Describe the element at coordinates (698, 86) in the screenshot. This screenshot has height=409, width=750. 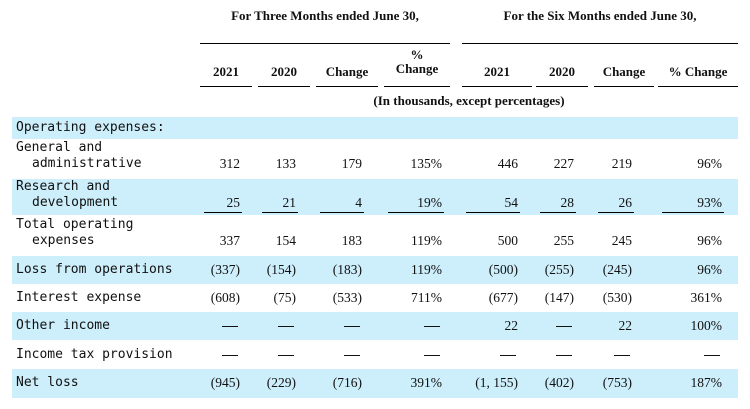
I see `col-rule-pct-s` at that location.